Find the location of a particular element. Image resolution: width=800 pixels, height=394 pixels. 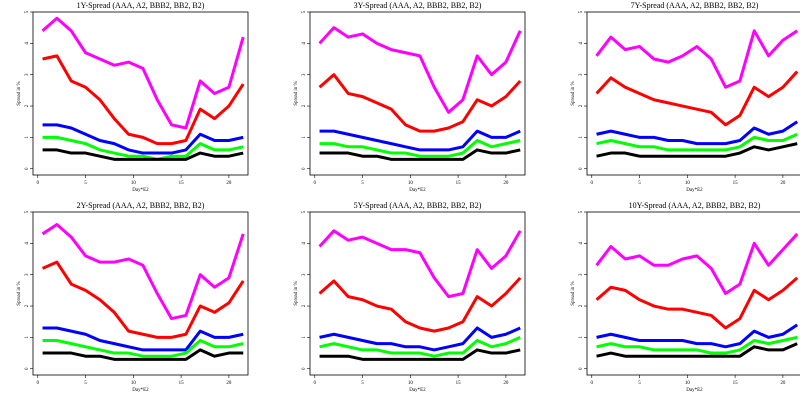

chart-title: 2Y-Spread (AAA, A2, BBB2, BB2, B2) is located at coordinates (141, 205).